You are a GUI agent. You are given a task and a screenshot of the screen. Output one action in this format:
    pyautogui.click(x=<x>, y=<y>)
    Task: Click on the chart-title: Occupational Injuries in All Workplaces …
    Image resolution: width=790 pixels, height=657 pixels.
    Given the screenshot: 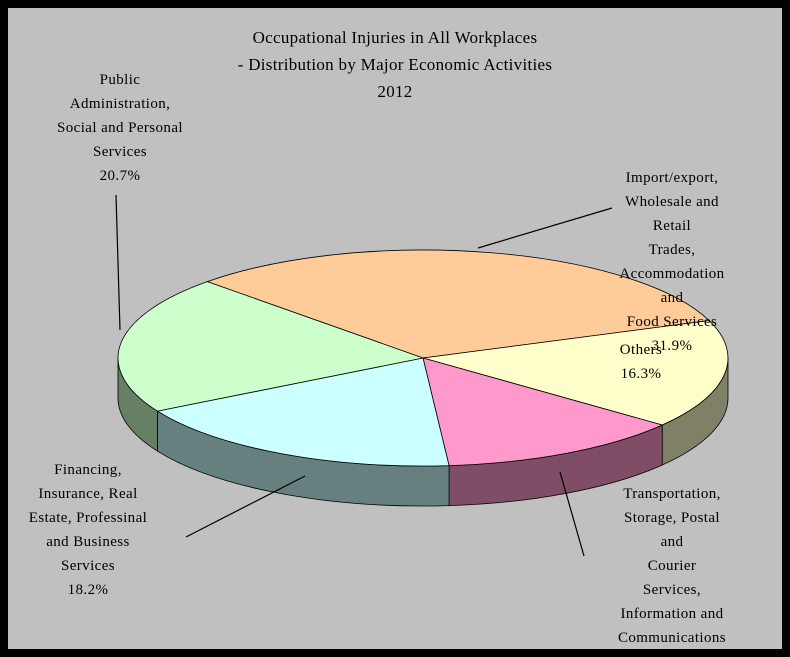 What is the action you would take?
    pyautogui.click(x=395, y=64)
    